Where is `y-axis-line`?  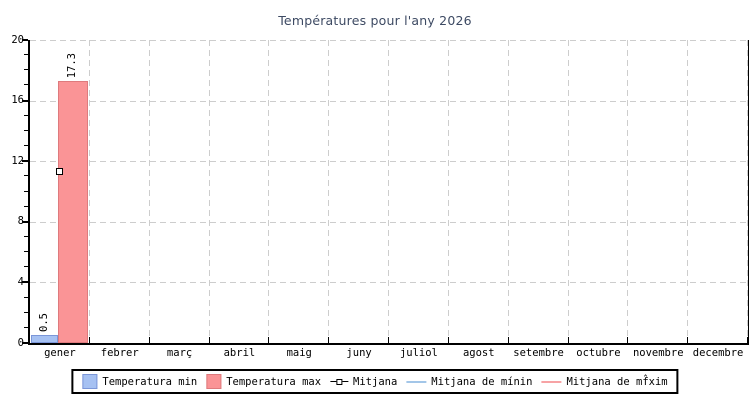 y-axis-line is located at coordinates (29, 192).